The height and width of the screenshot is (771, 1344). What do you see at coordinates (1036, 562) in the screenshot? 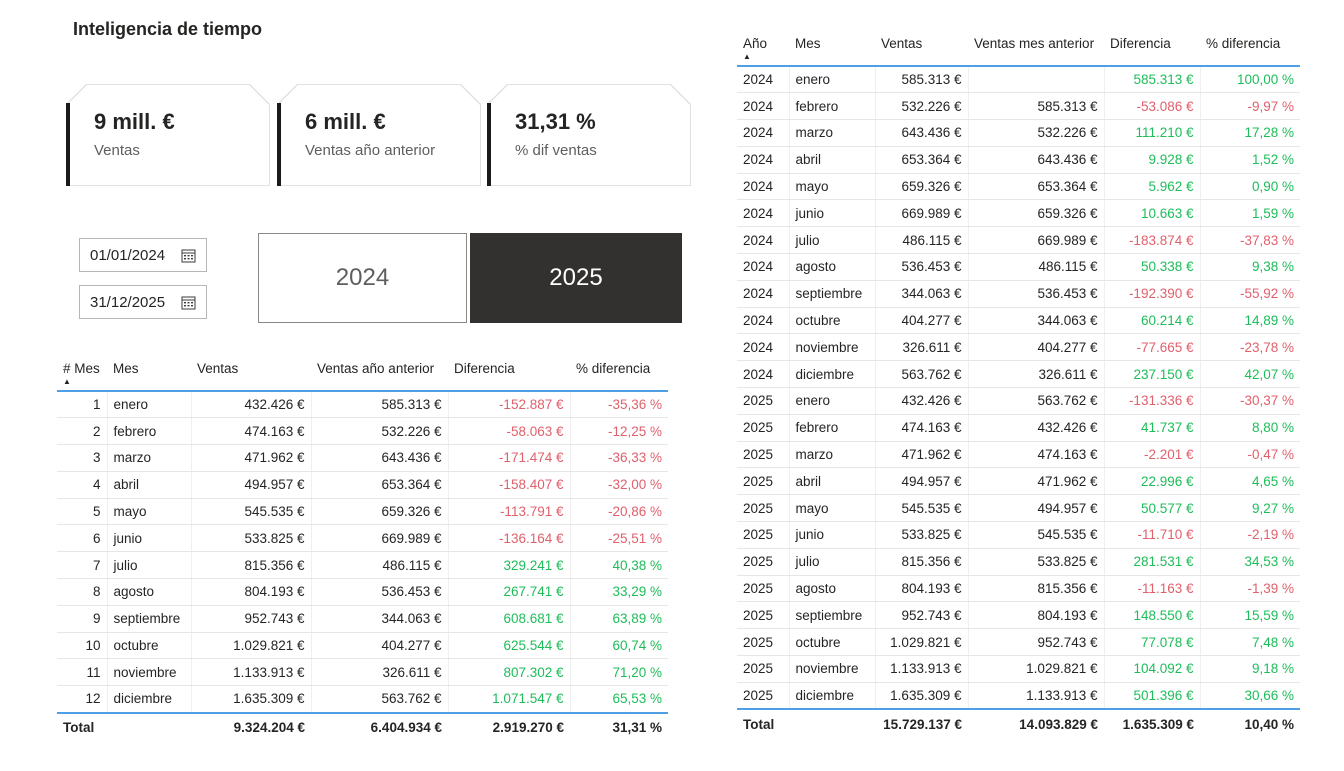
I see `cell: 533.825 €` at bounding box center [1036, 562].